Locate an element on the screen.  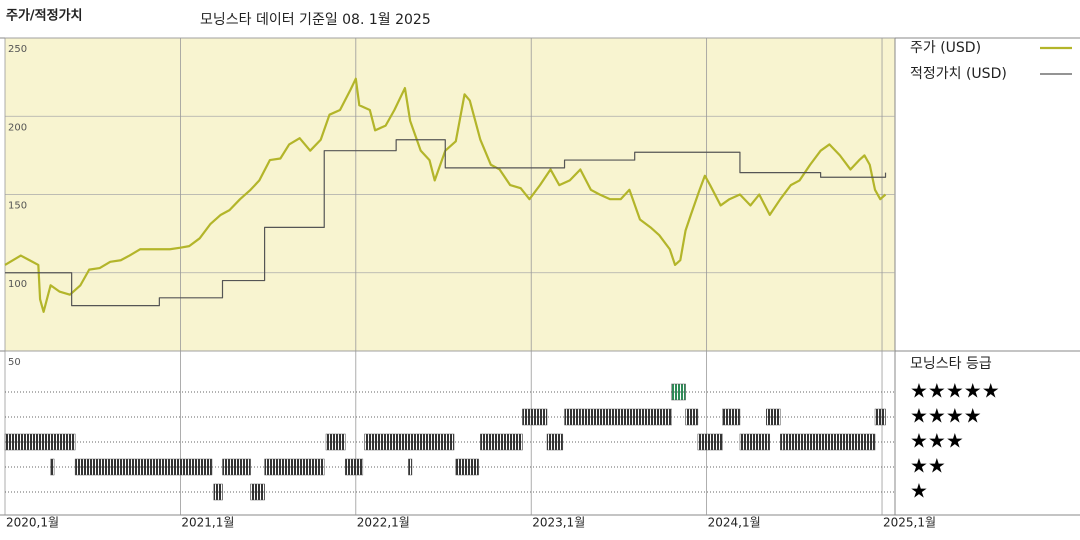
rating-label: ★ is located at coordinates (919, 491).